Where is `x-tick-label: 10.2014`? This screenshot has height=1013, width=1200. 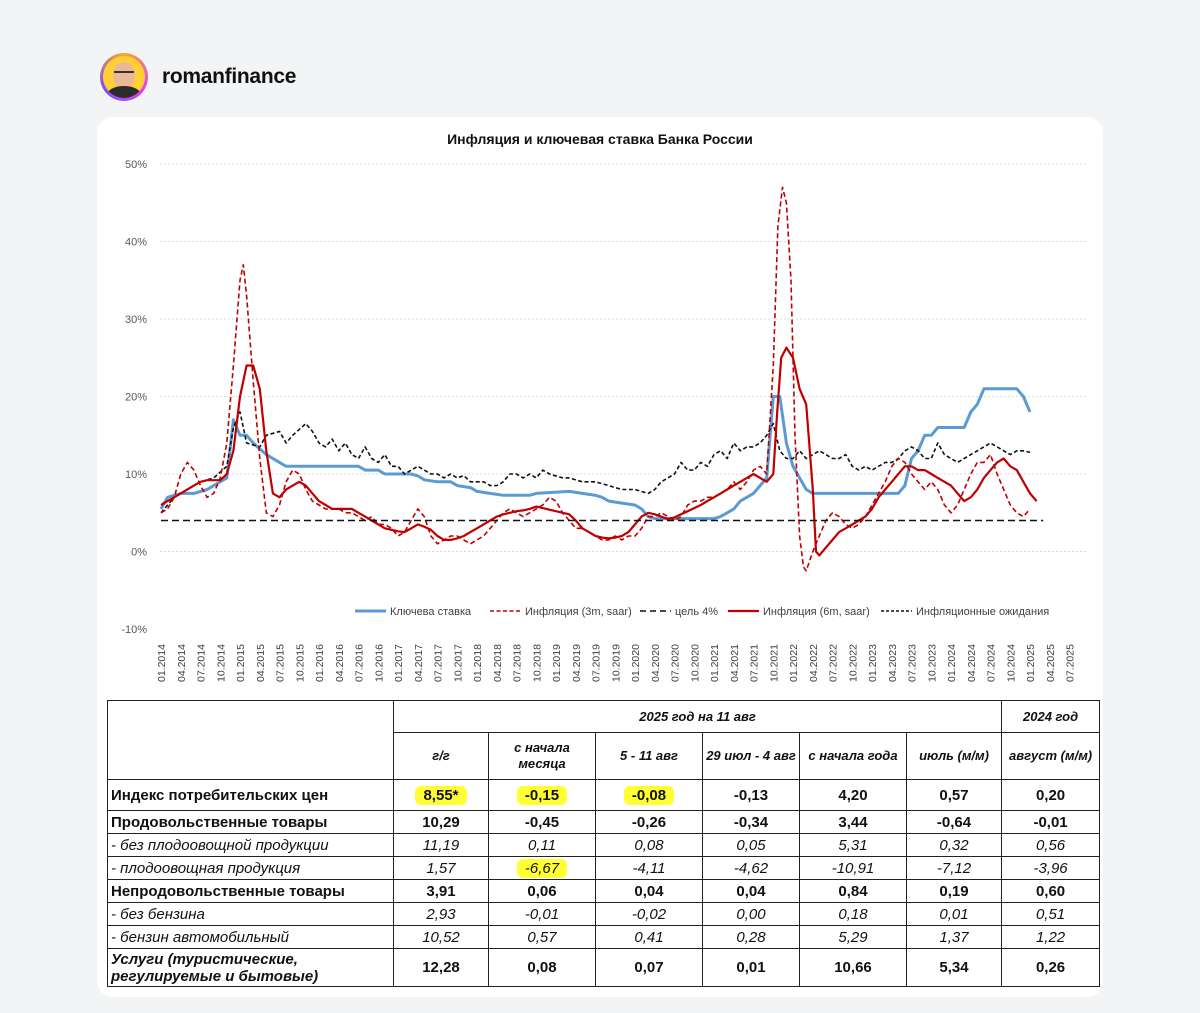
x-tick-label: 10.2014 is located at coordinates (221, 663).